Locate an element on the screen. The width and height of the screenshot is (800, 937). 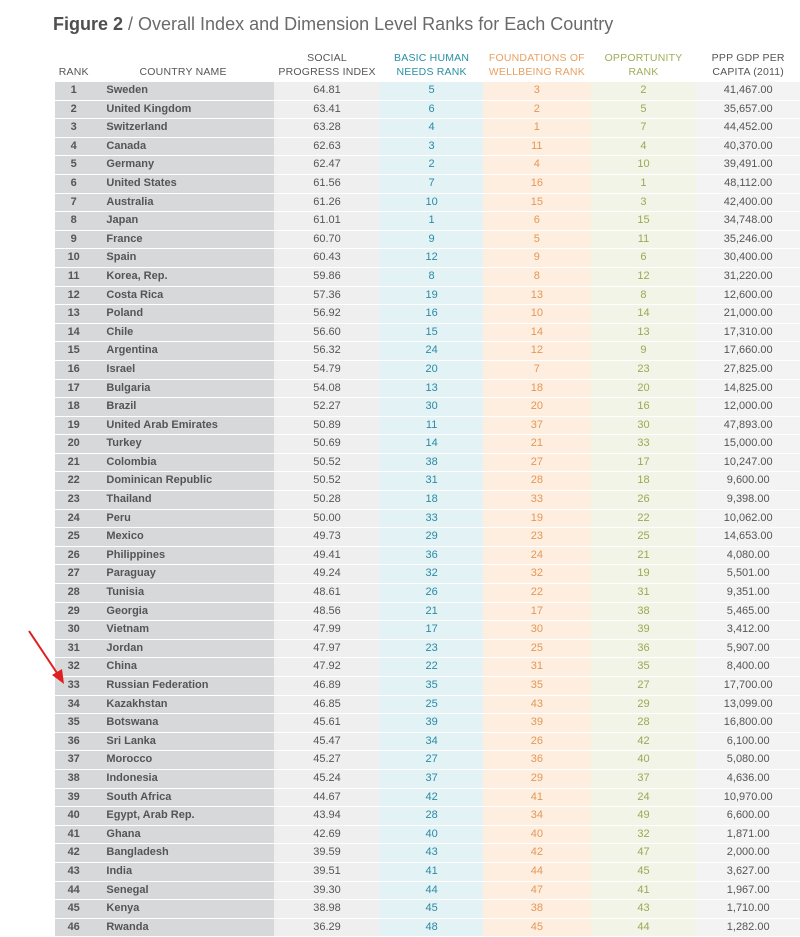
table-row: 34 Kazakhstan 46.85 25 43 29 13,099.00 is located at coordinates (427, 704).